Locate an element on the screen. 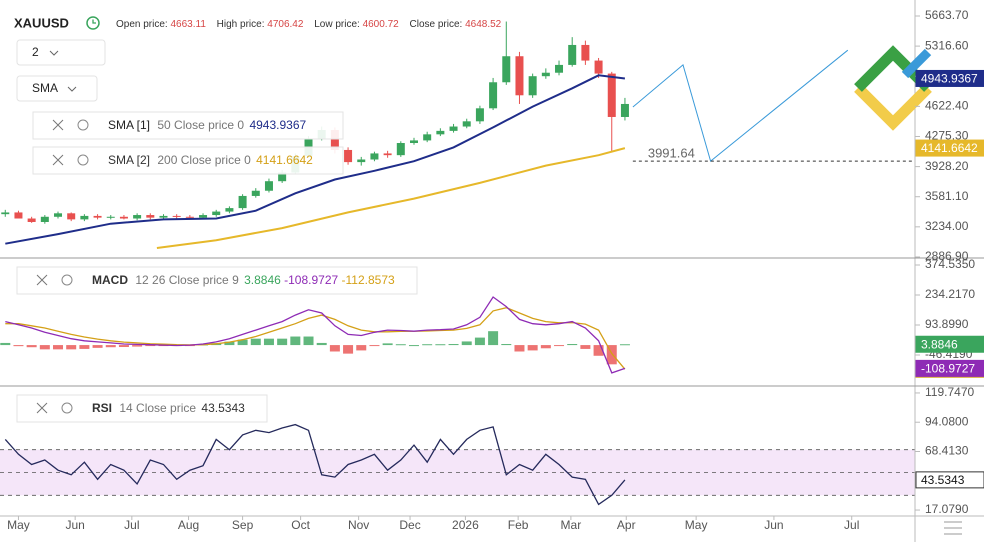 Image resolution: width=984 pixels, height=542 pixels. y-tick-label: 3581.10 is located at coordinates (947, 196).